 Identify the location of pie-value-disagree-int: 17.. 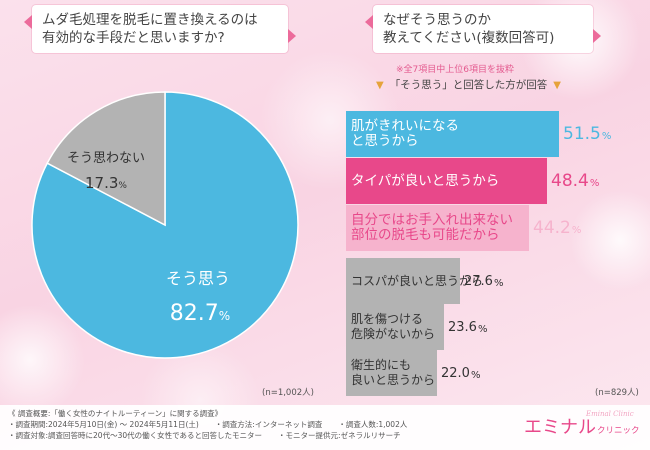
(97, 183).